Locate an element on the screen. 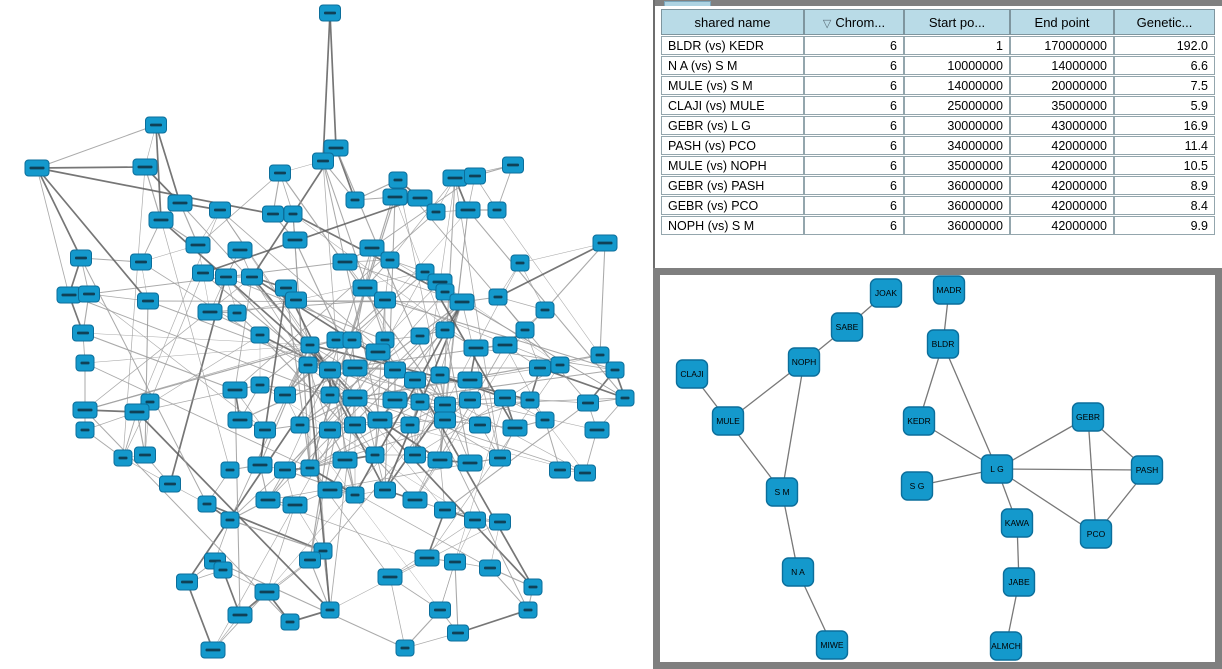 Image resolution: width=1222 pixels, height=669 pixels. subnetwork-node: BLDR is located at coordinates (943, 344).